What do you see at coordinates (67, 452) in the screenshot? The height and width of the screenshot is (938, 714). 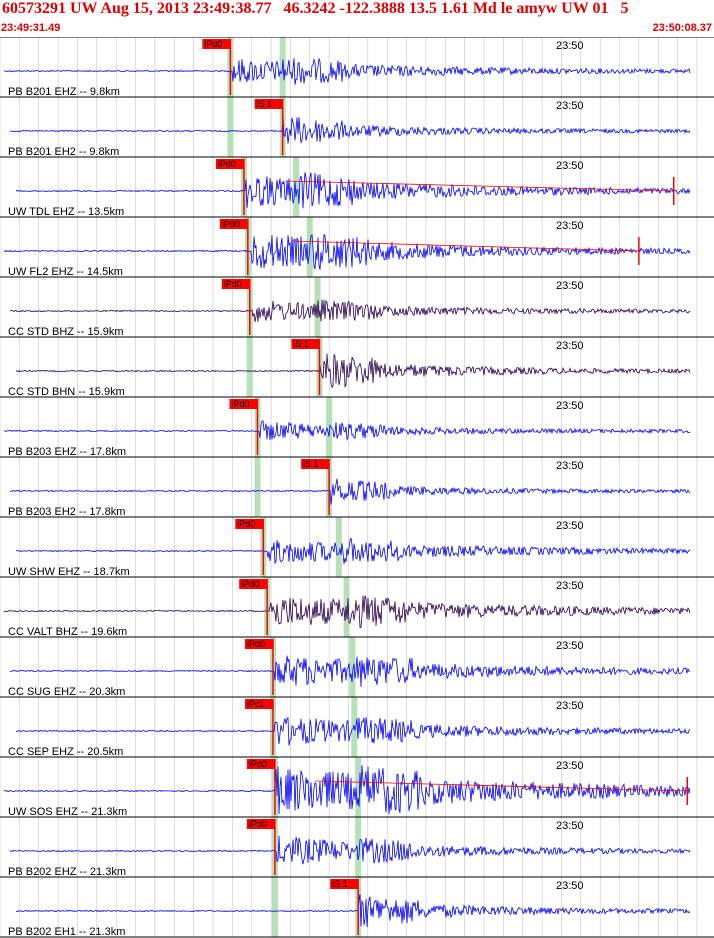 I see `station-label: PB B203 EHZ -- 17.8km` at bounding box center [67, 452].